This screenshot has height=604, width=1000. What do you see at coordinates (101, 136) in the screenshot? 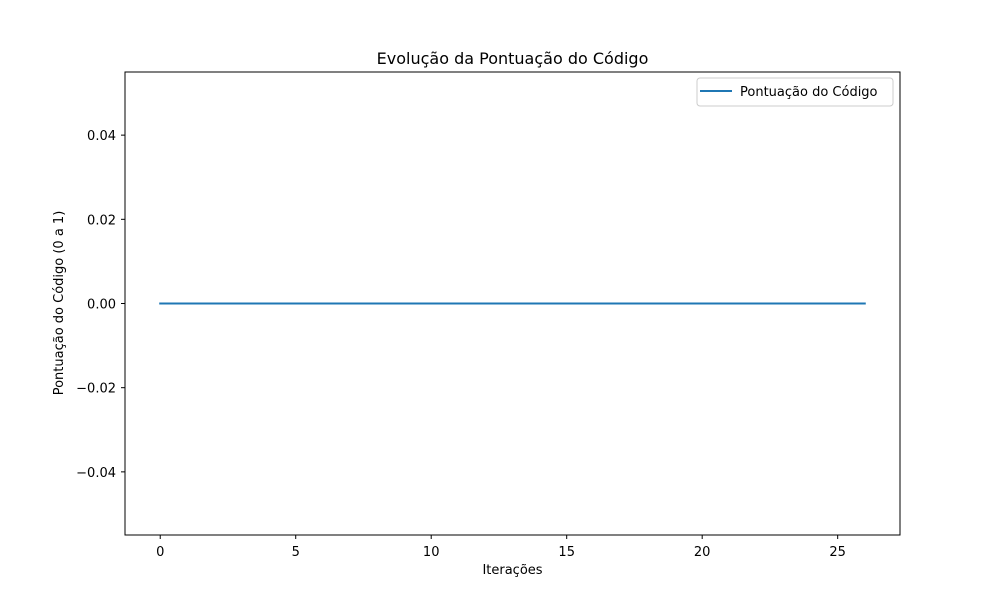
I see `y-tick-label: 0.04` at bounding box center [101, 136].